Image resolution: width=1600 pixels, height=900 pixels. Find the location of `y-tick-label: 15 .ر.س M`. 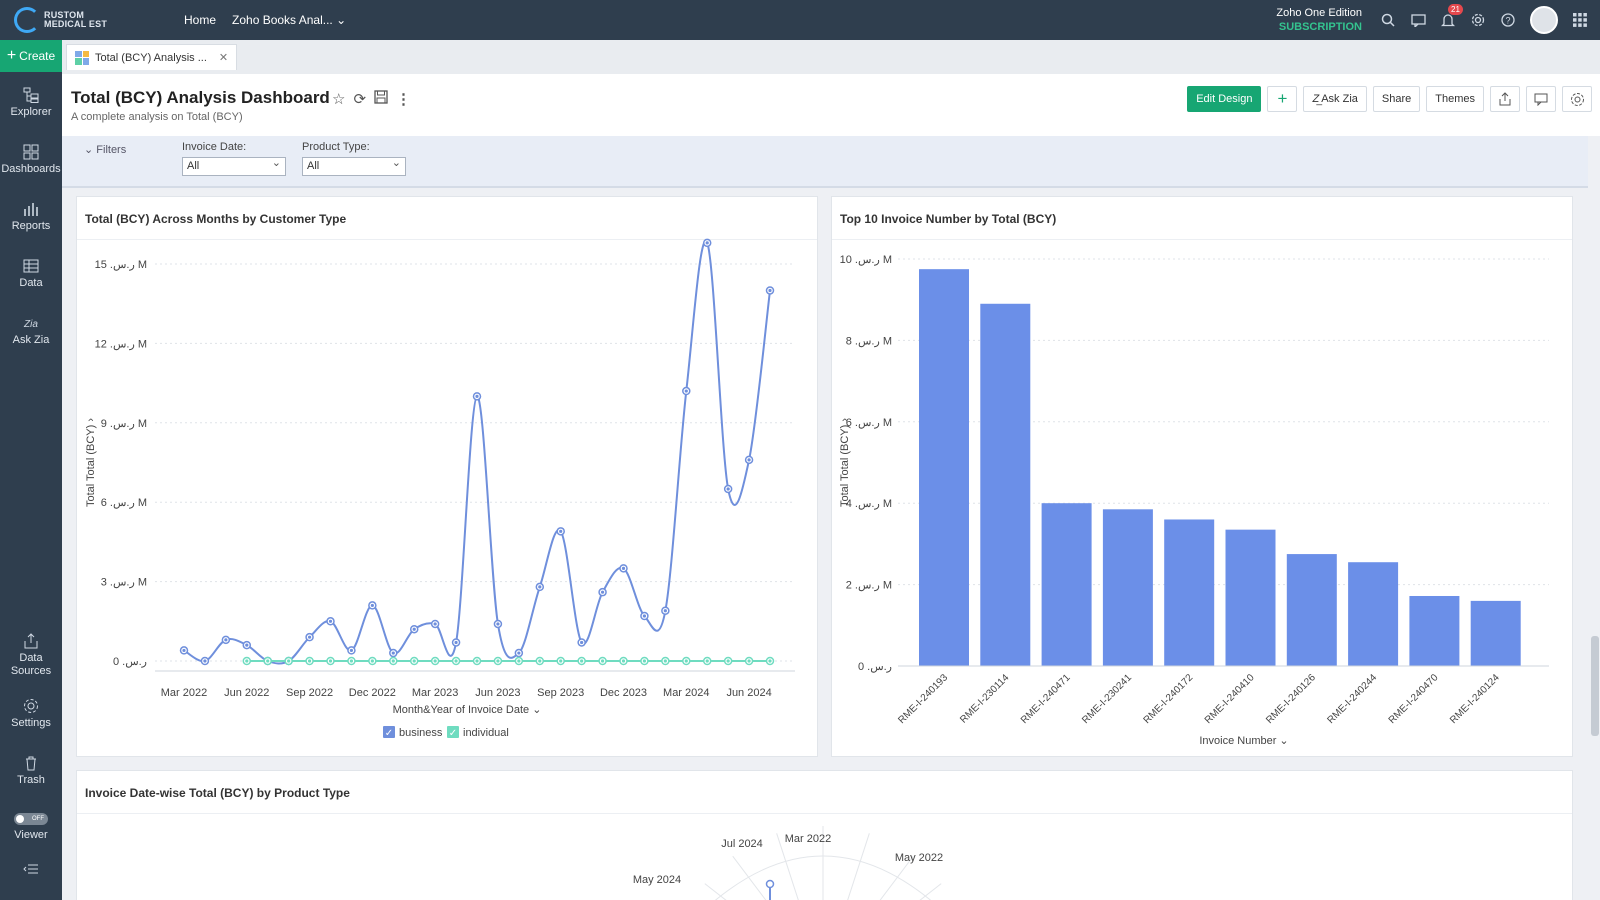

y-tick-label: 15 .ر.س M is located at coordinates (121, 265).